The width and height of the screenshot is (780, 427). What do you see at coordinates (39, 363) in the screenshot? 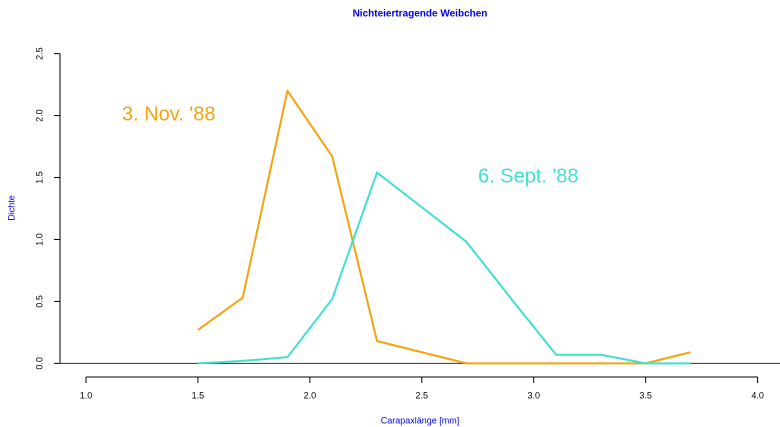
I see `y-tick-label: 0.0` at bounding box center [39, 363].